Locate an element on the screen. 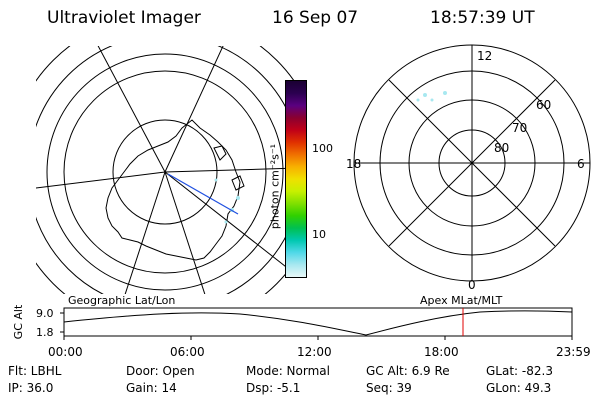 Image resolution: width=600 pixels, height=400 pixels. status-glat: GLat: -82.3 is located at coordinates (519, 371).